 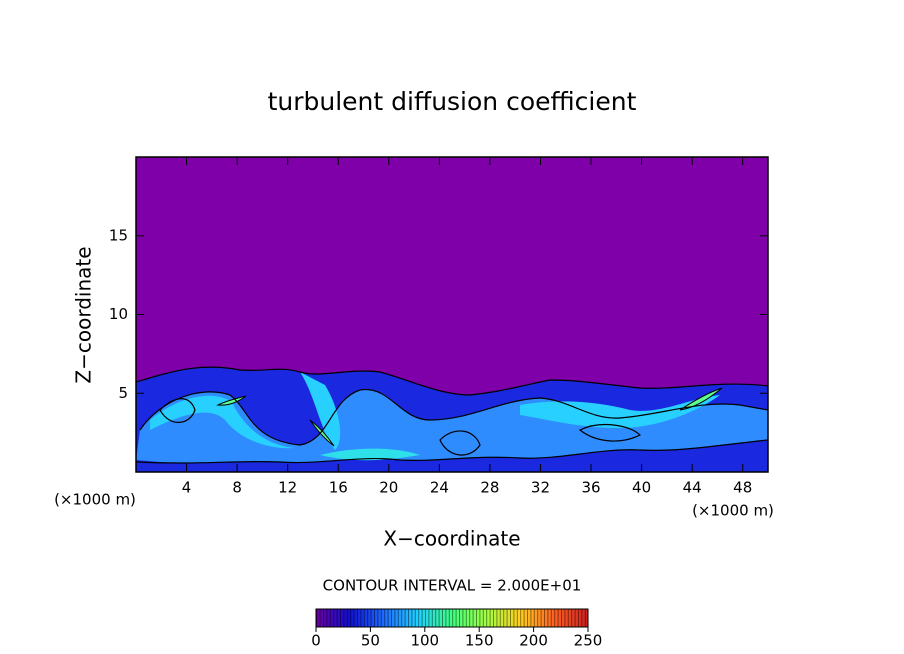 What do you see at coordinates (439, 488) in the screenshot?
I see `x-tick-label: 24` at bounding box center [439, 488].